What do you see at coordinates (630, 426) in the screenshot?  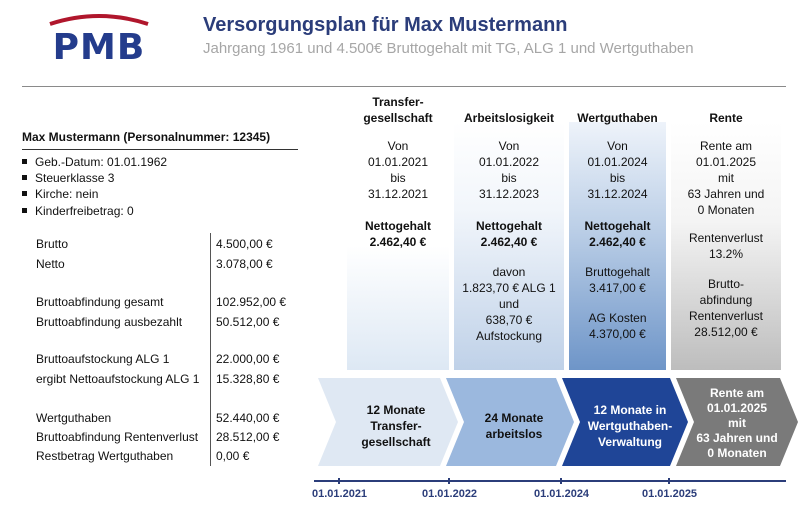 I see `arrow-wg-label: 12 Monate in Wertguthaben- Verwaltung` at bounding box center [630, 426].